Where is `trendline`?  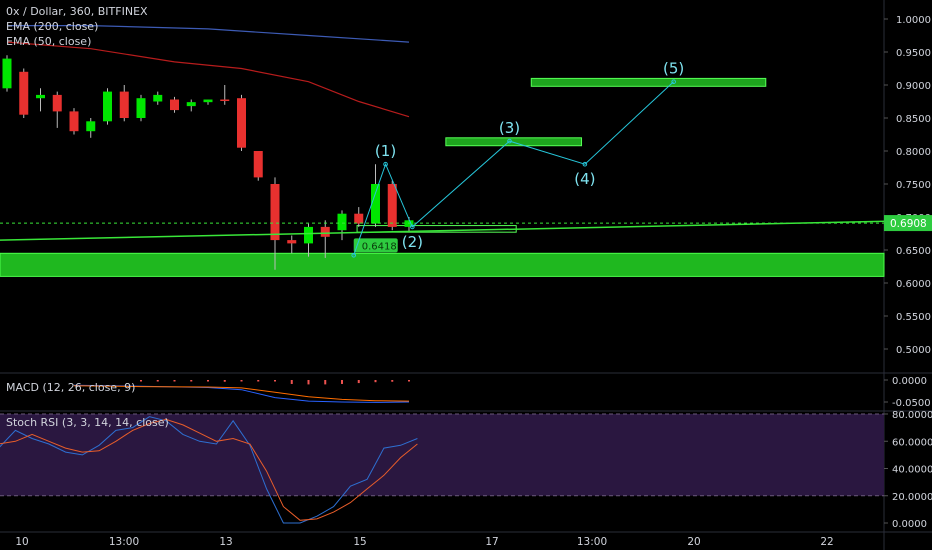 trendline is located at coordinates (443, 230).